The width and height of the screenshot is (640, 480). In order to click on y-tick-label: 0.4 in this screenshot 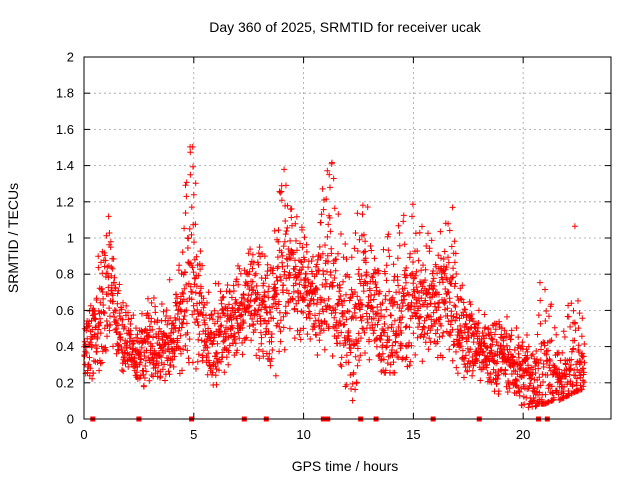, I will do `click(65, 346)`.